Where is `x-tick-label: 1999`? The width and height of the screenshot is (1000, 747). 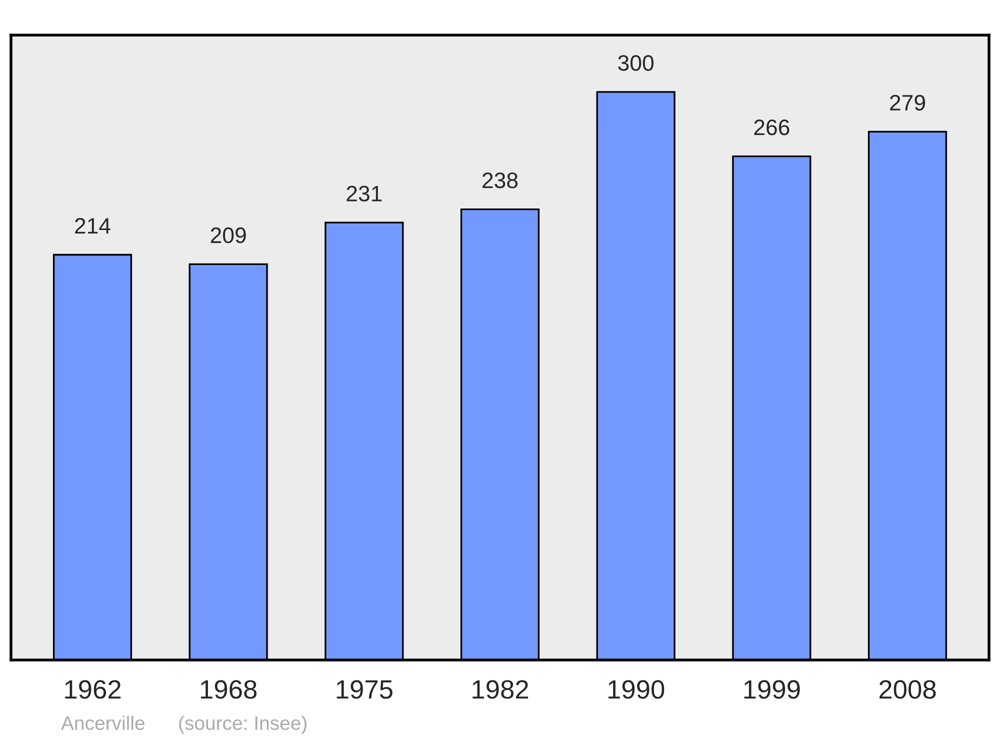 x-tick-label: 1999 is located at coordinates (772, 689).